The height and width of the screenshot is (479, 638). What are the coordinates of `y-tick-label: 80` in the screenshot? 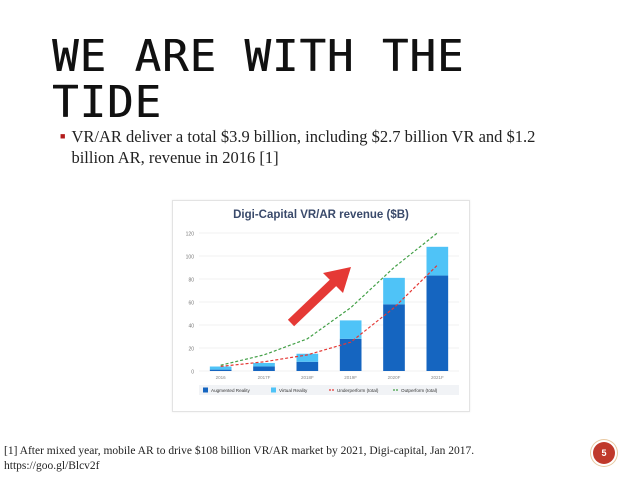 It's located at (191, 281).